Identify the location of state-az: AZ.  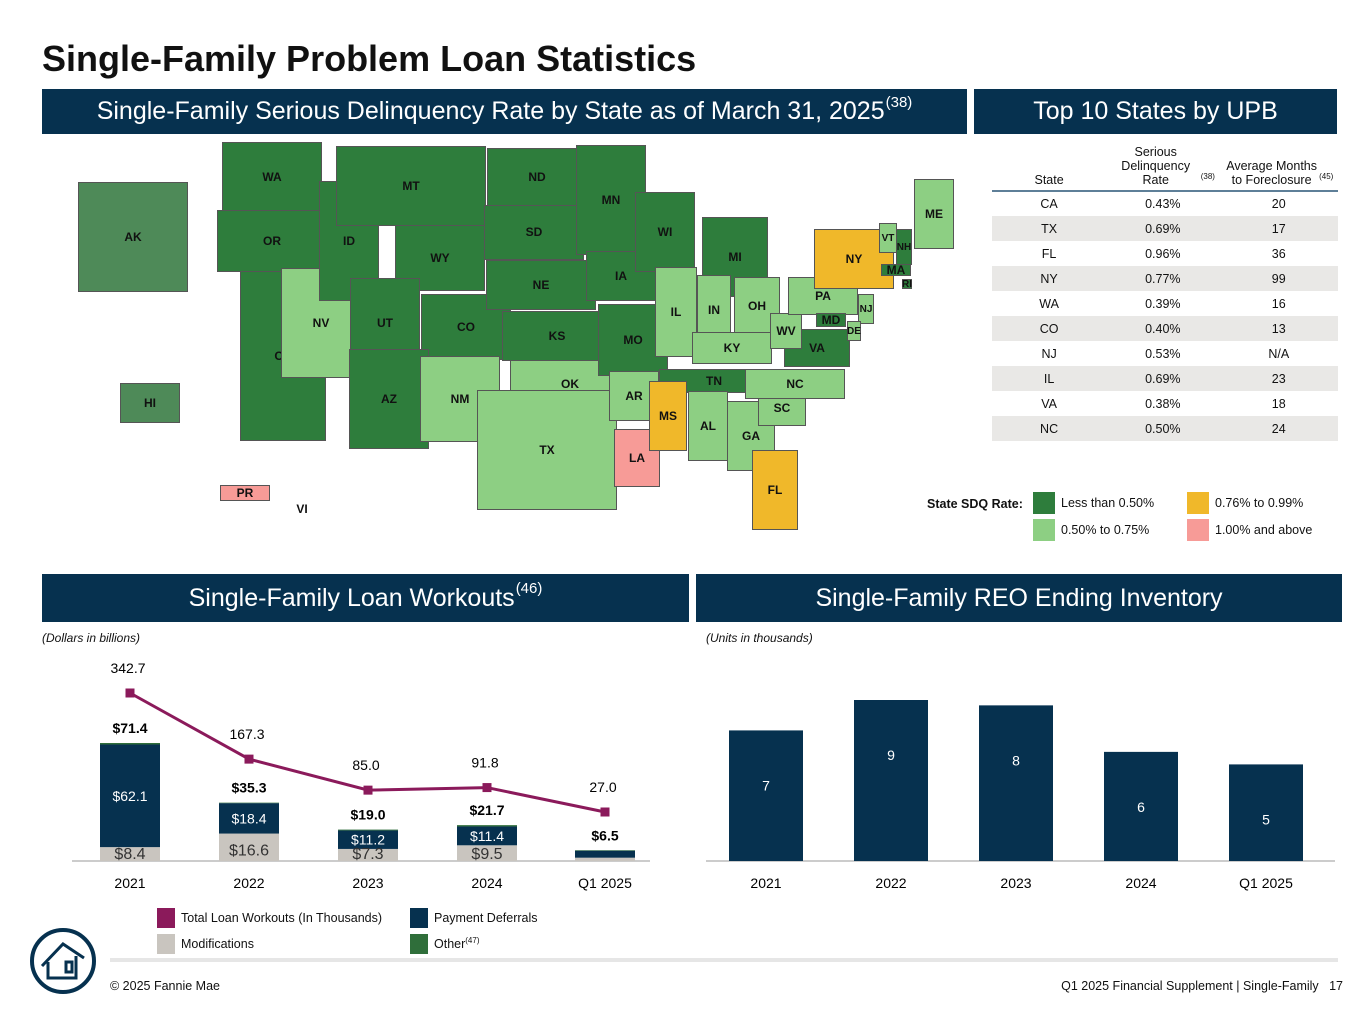
(389, 399).